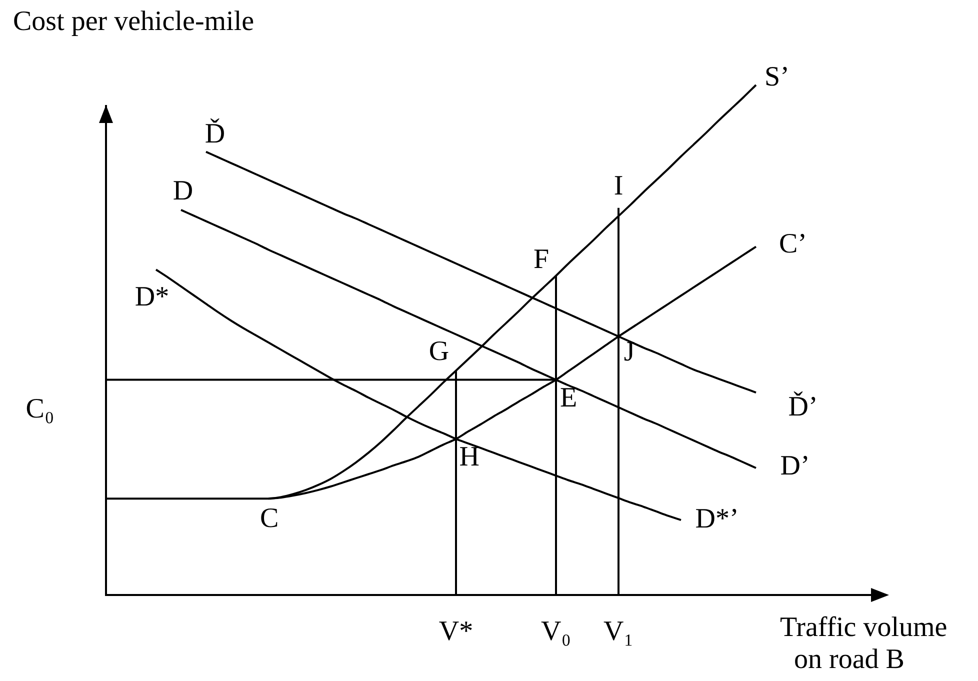  What do you see at coordinates (803, 406) in the screenshot?
I see `annotation: Ď’` at bounding box center [803, 406].